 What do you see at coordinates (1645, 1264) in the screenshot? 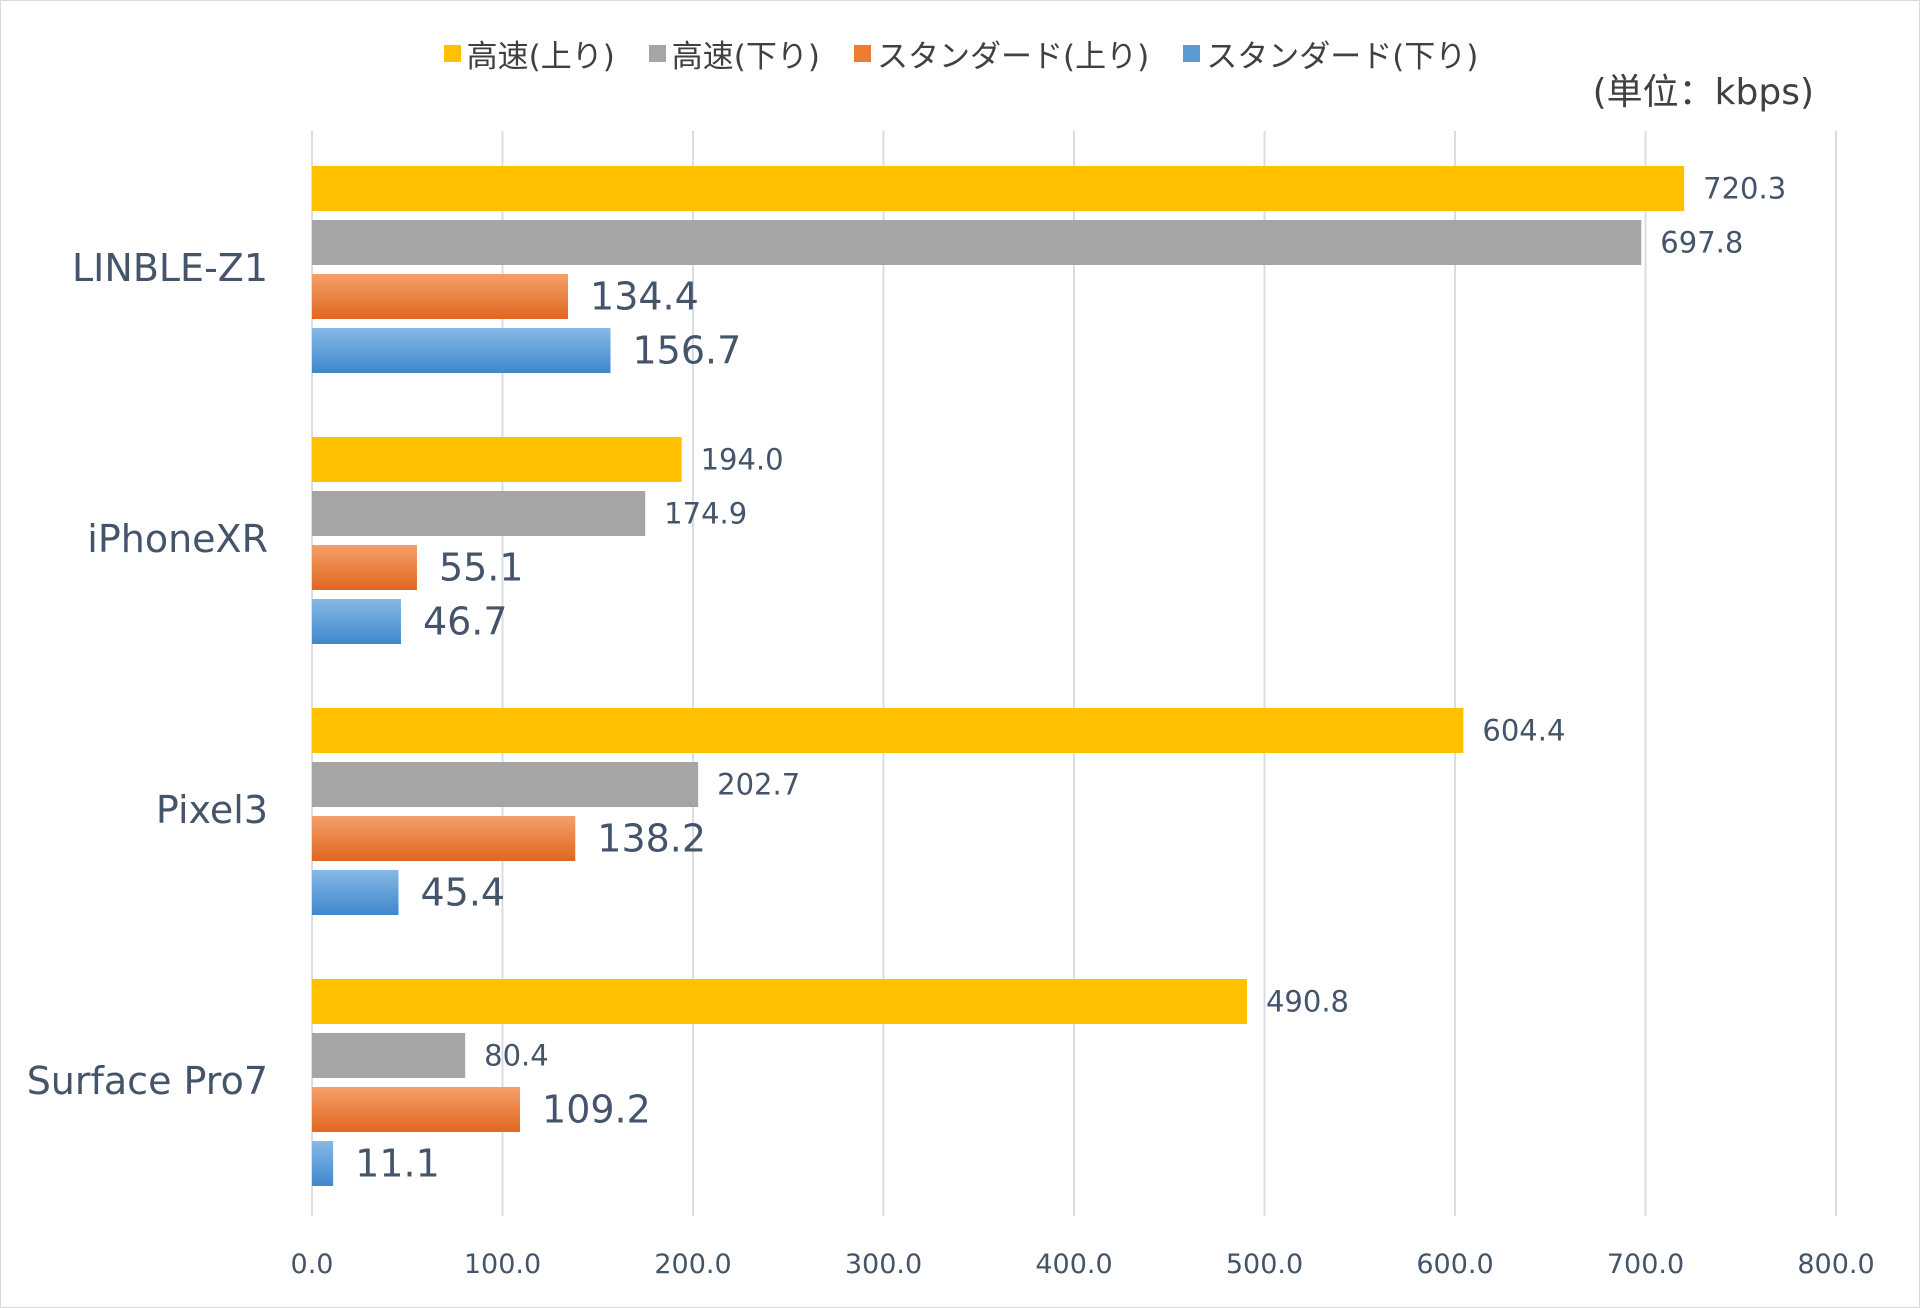
I see `x-tick-label: 700.0` at bounding box center [1645, 1264].